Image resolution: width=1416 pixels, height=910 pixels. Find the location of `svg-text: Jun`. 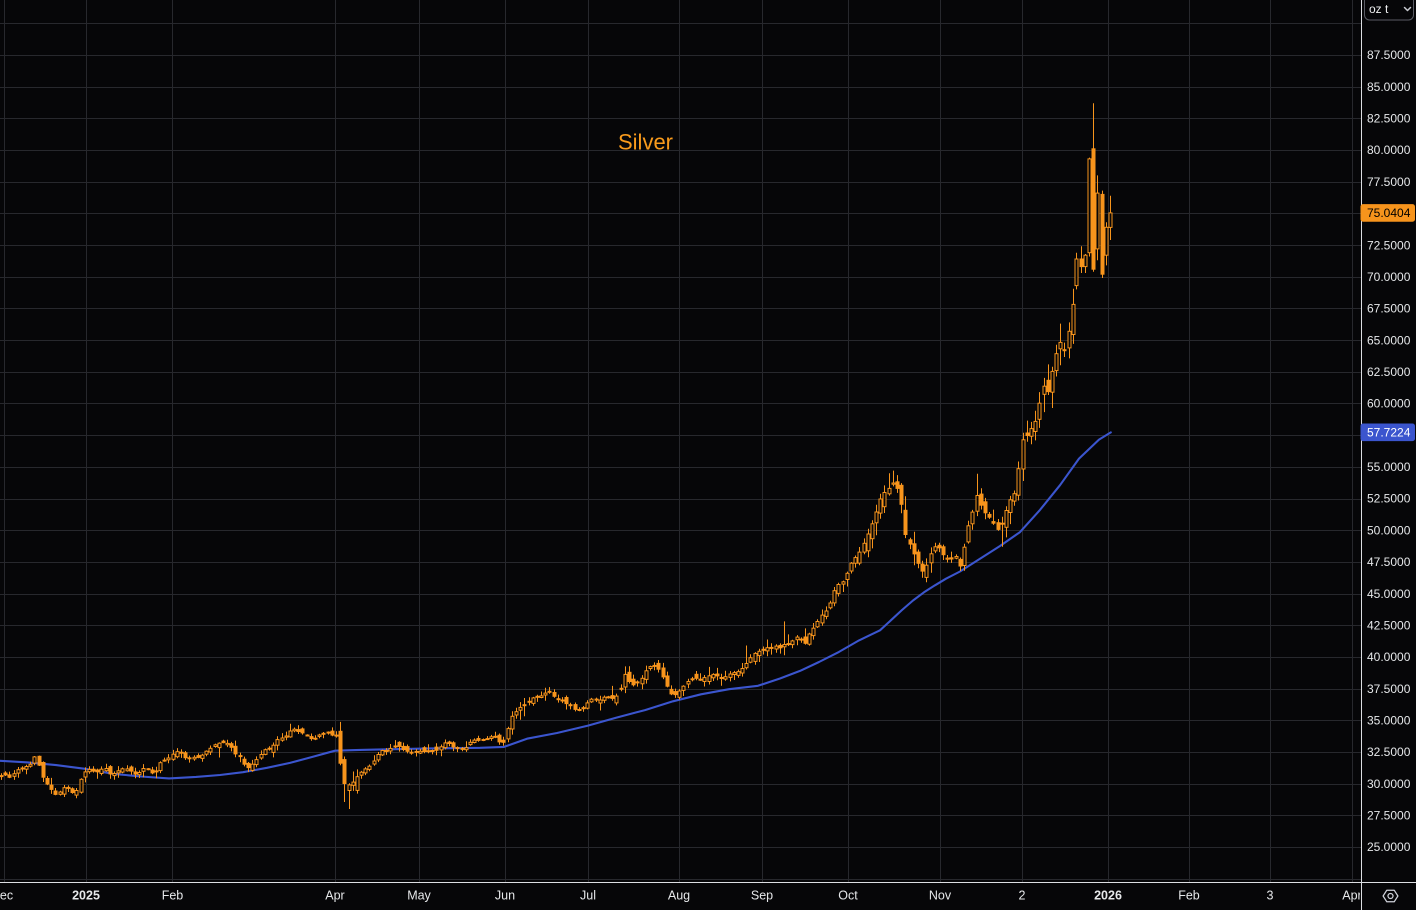

svg-text: Jun is located at coordinates (505, 896).